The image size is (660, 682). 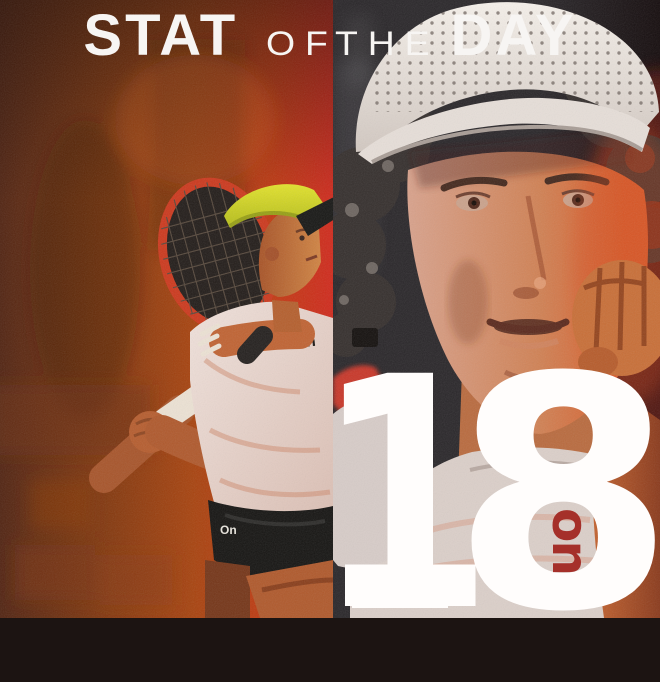 What do you see at coordinates (387, 44) in the screenshot?
I see `headline-word-the: THE` at bounding box center [387, 44].